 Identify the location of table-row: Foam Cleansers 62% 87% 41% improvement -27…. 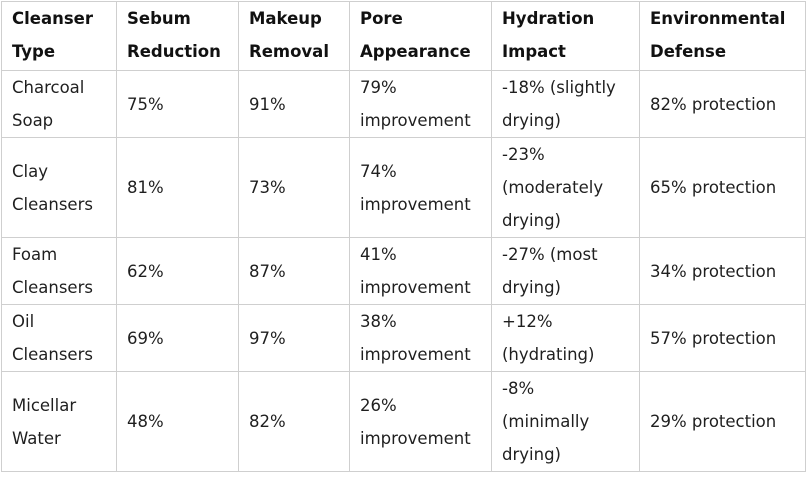
(403, 271).